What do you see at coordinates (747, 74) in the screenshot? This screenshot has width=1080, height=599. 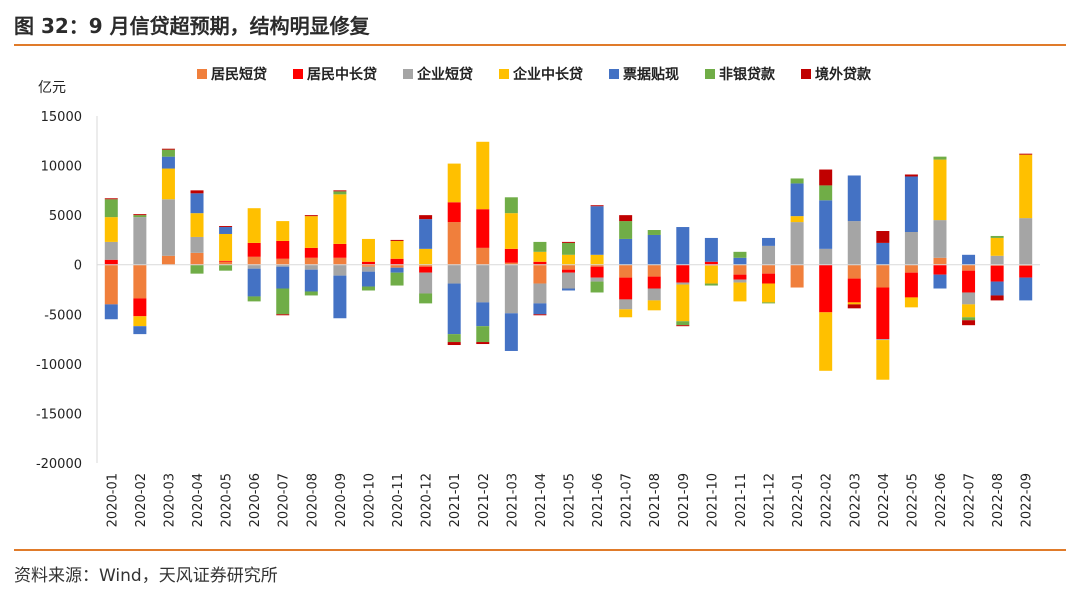 I see `legend-label: 非银贷款` at bounding box center [747, 74].